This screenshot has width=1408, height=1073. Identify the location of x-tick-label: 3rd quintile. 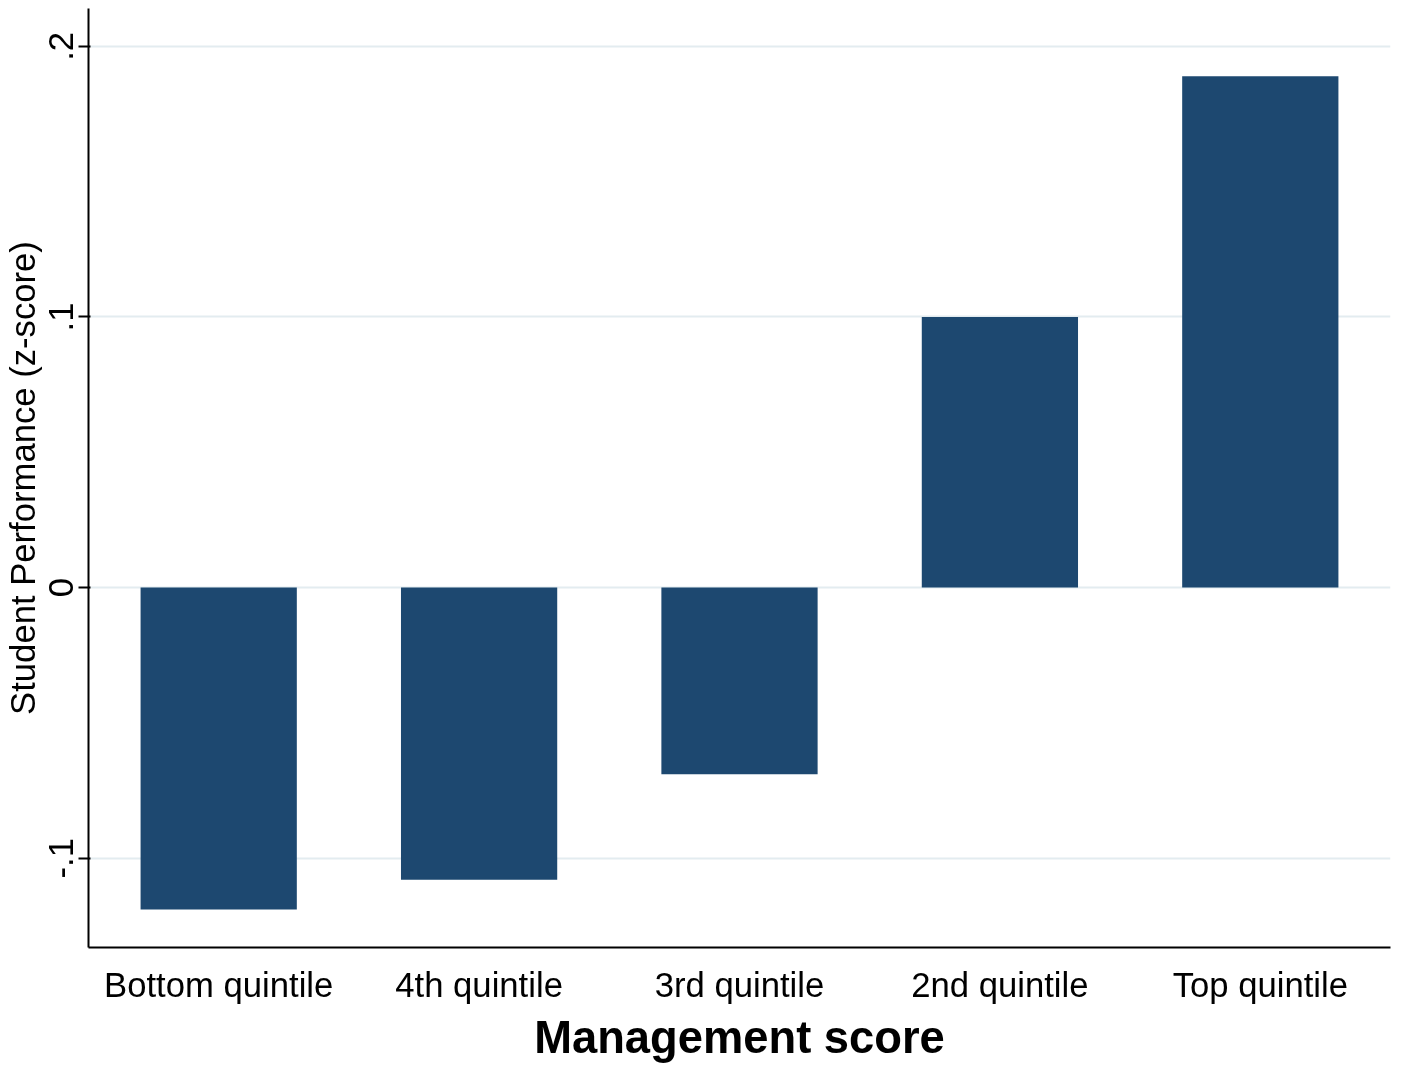
(739, 984).